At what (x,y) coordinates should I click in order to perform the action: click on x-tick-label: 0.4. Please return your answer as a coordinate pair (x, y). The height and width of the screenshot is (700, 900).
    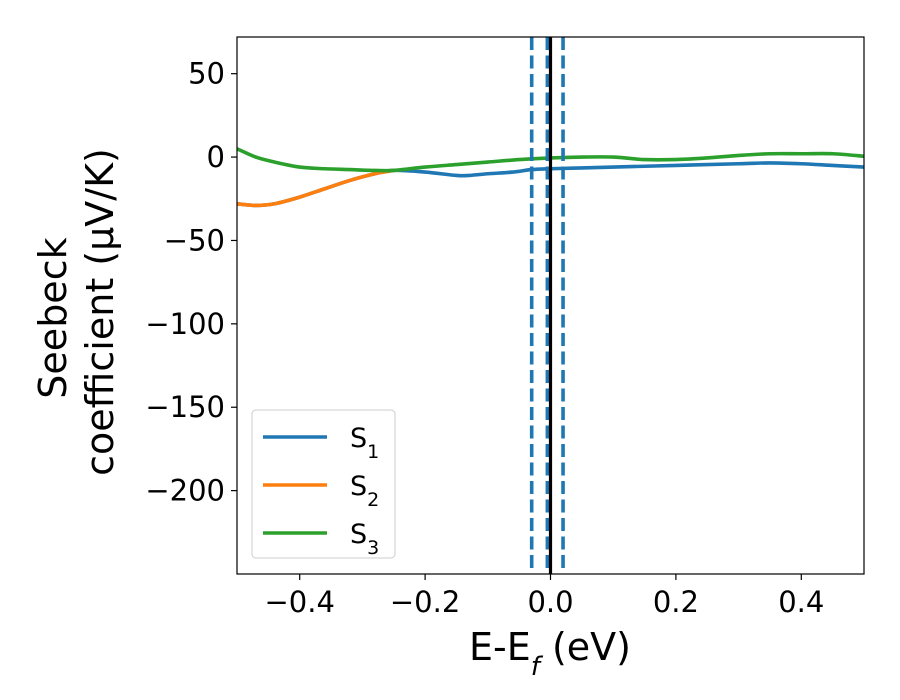
    Looking at the image, I should click on (801, 602).